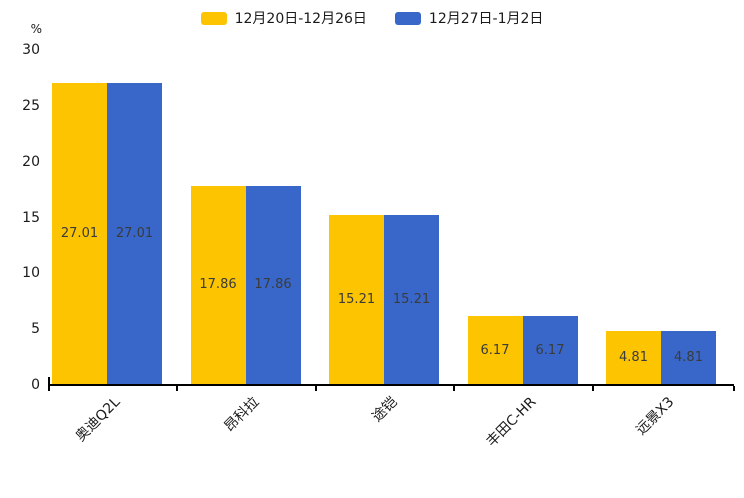  What do you see at coordinates (31, 105) in the screenshot?
I see `y-tick-label: 25` at bounding box center [31, 105].